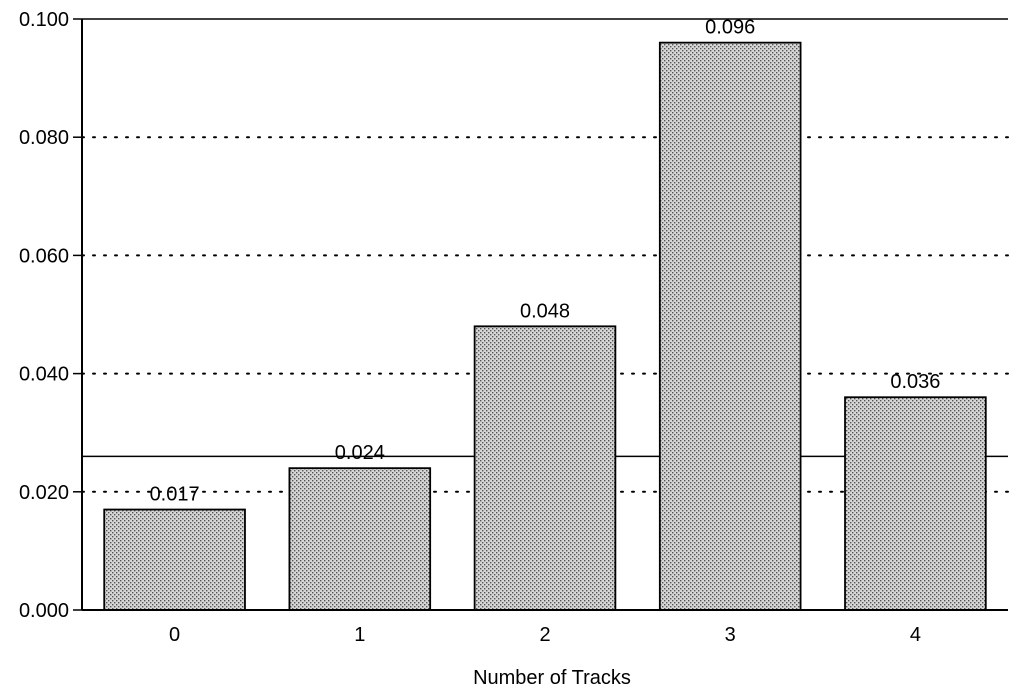 The image size is (1010, 694). I want to click on x-tick-label: 3, so click(730, 635).